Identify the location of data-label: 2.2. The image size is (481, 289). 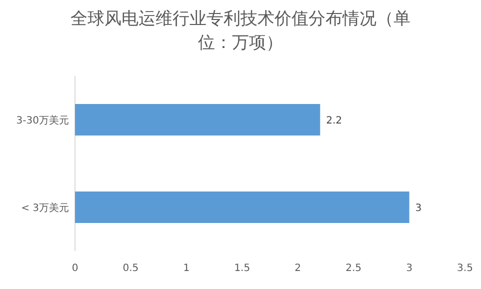
(334, 120).